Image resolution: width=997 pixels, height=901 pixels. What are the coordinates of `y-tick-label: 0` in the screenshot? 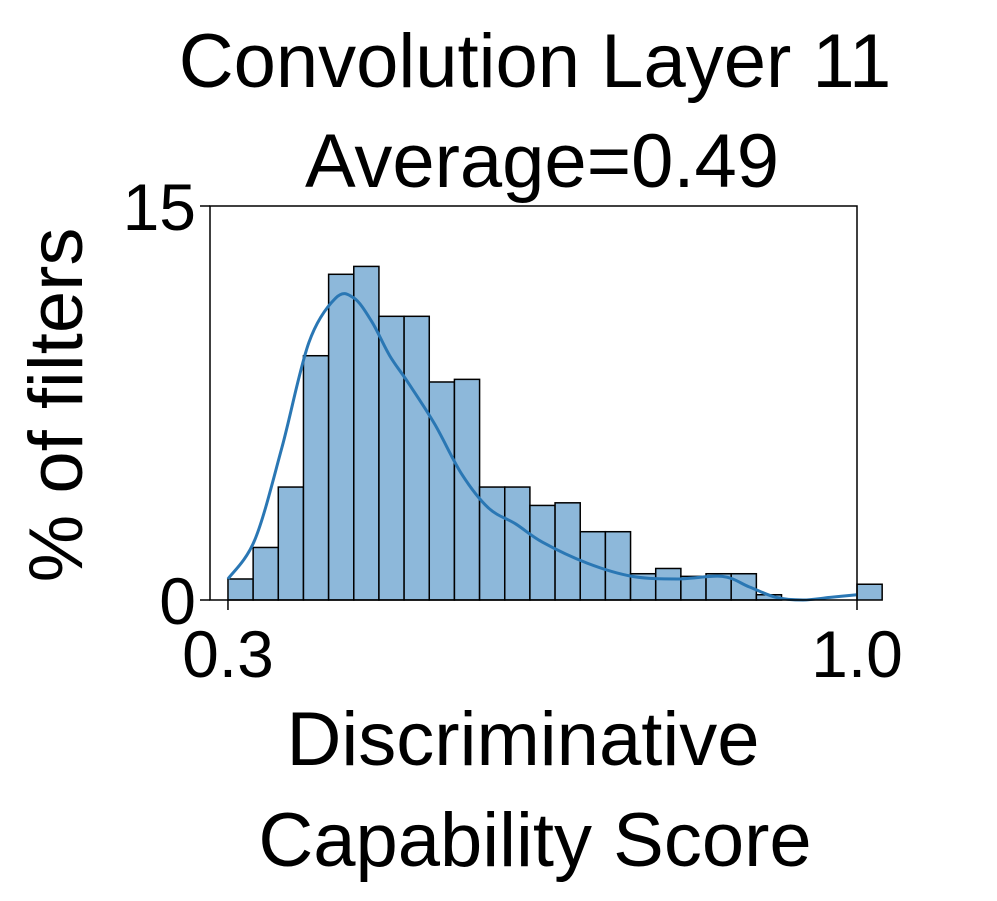 It's located at (177, 601).